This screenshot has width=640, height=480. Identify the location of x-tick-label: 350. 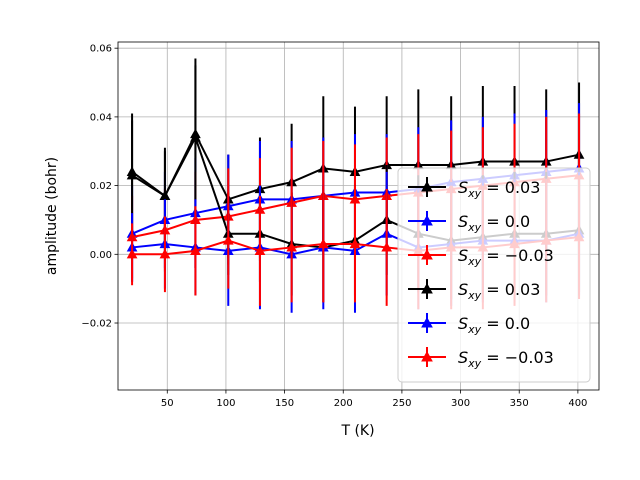
(519, 403).